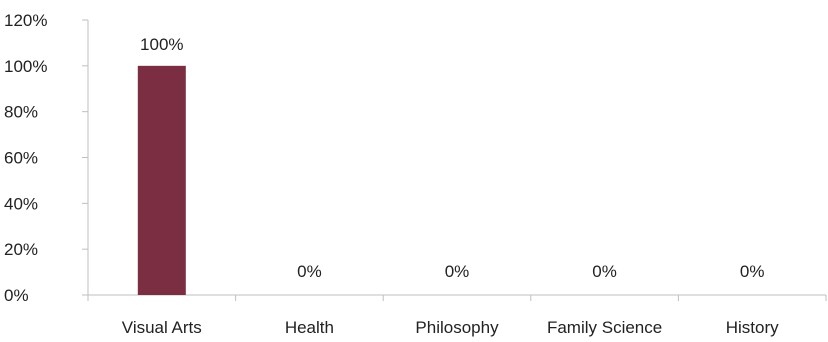  I want to click on bar-series, so click(161, 180).